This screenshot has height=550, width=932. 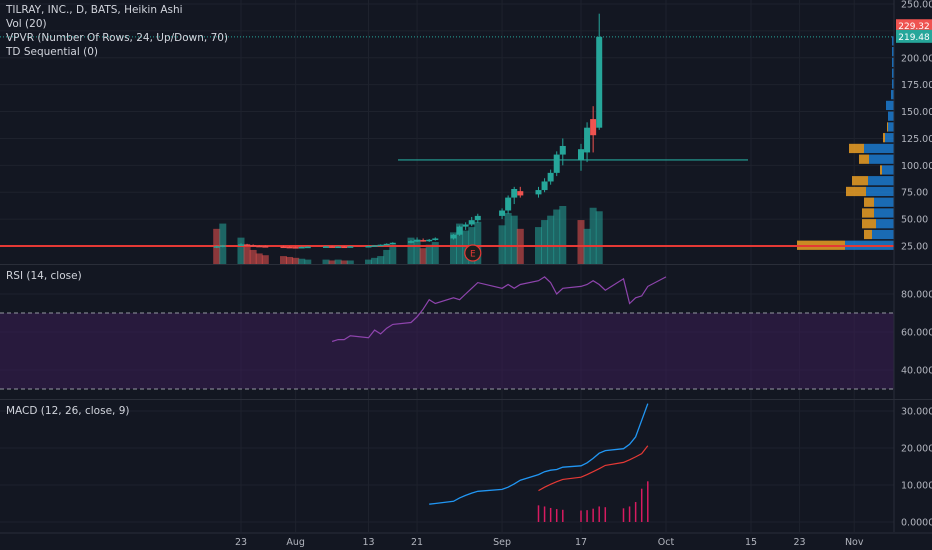 I want to click on pane-divider-macd, so click(x=466, y=399).